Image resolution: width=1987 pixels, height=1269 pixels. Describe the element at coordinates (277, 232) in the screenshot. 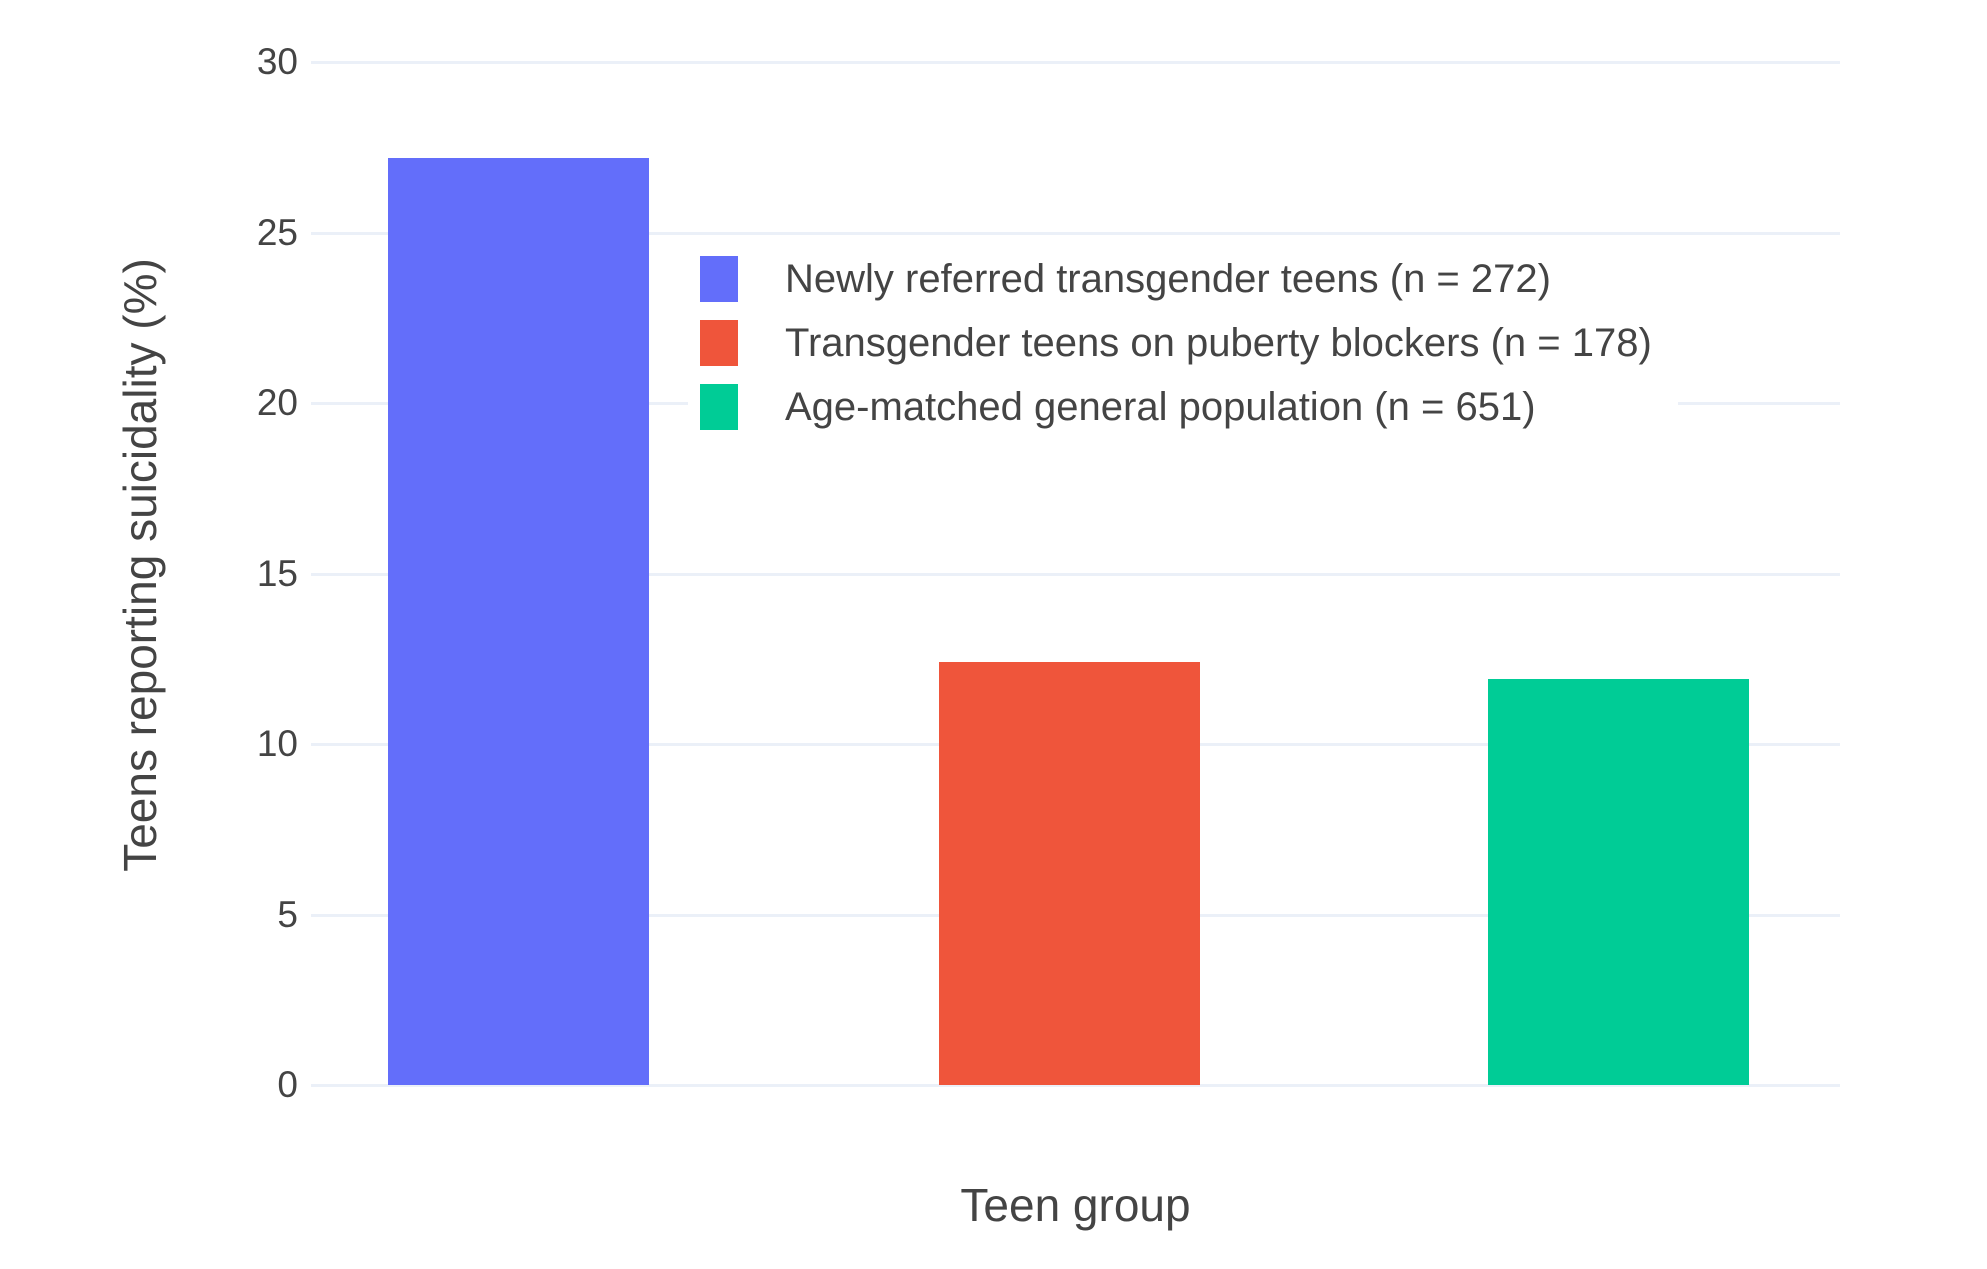

I see `y-tick-label-25: 25` at that location.